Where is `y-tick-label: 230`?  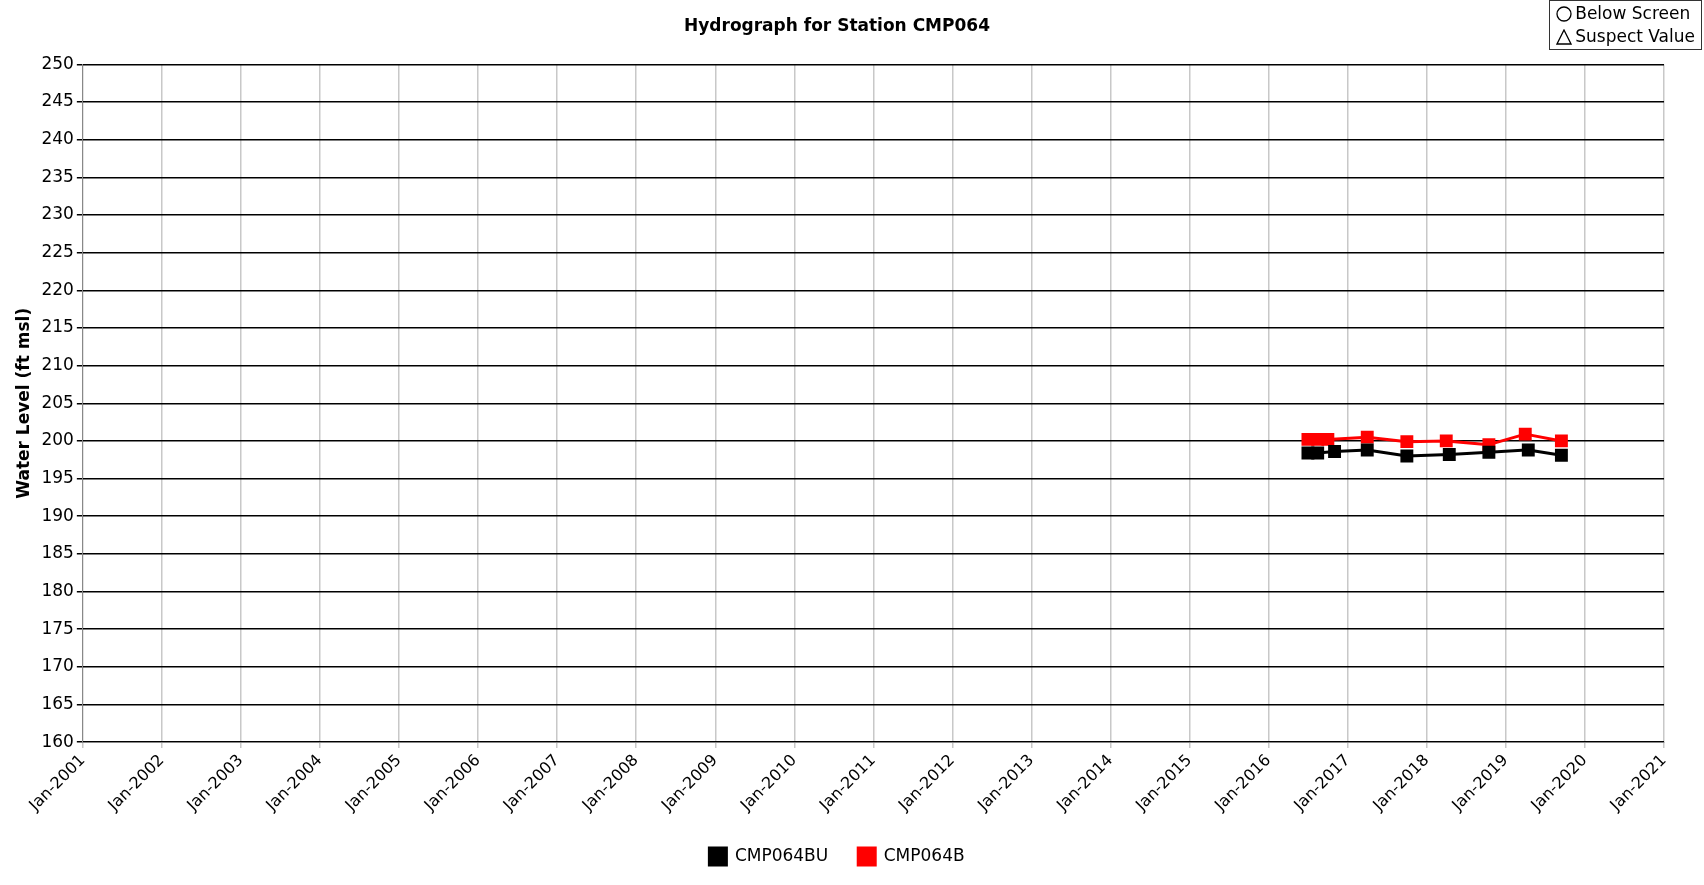 y-tick-label: 230 is located at coordinates (57, 213).